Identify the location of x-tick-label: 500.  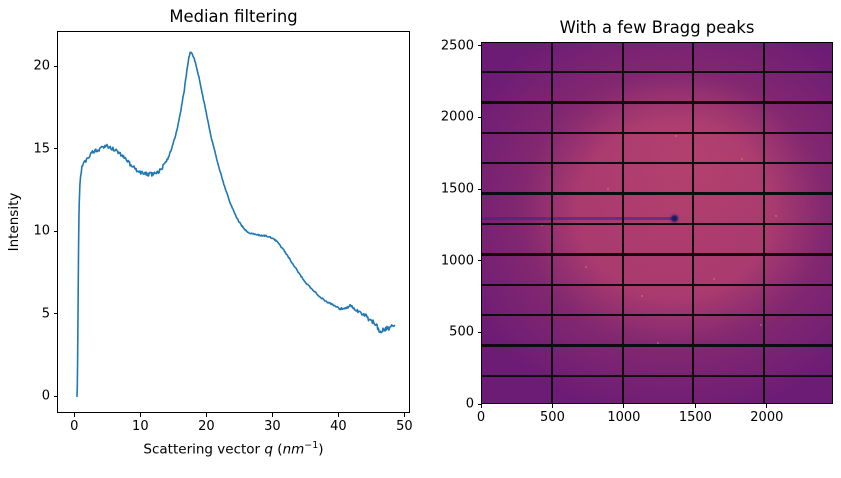
(552, 417).